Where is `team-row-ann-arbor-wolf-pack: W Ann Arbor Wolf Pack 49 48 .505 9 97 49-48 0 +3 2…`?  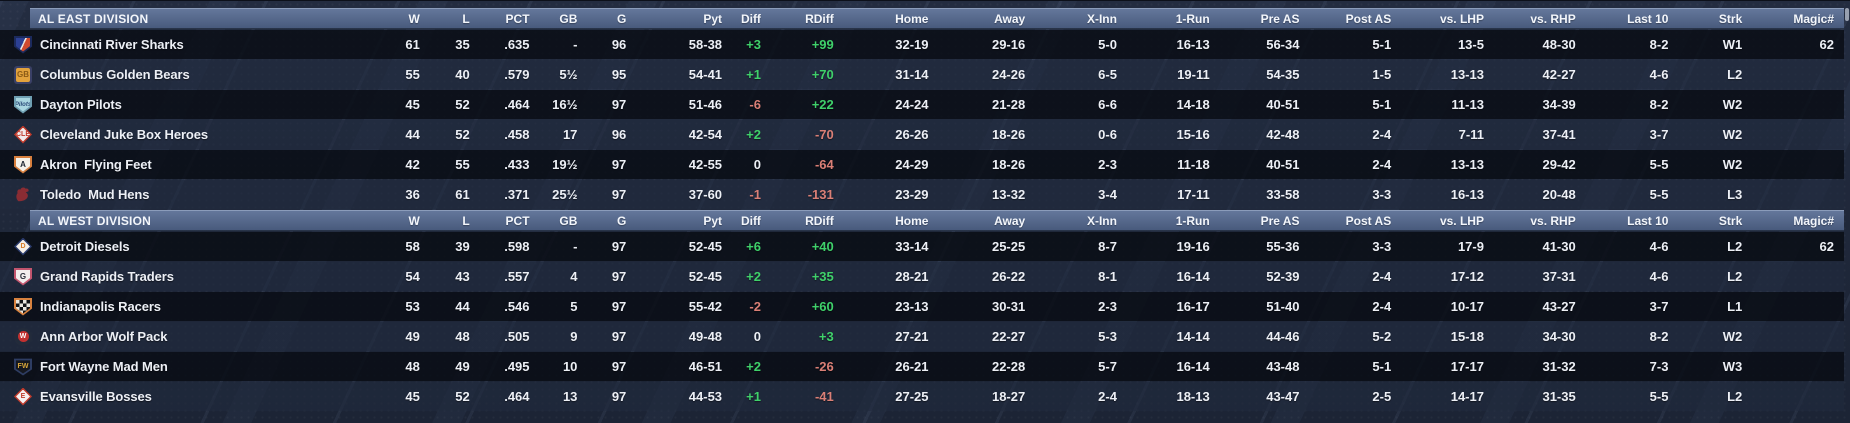 team-row-ann-arbor-wolf-pack: W Ann Arbor Wolf Pack 49 48 .505 9 97 49-48 0 +3 2… is located at coordinates (922, 336).